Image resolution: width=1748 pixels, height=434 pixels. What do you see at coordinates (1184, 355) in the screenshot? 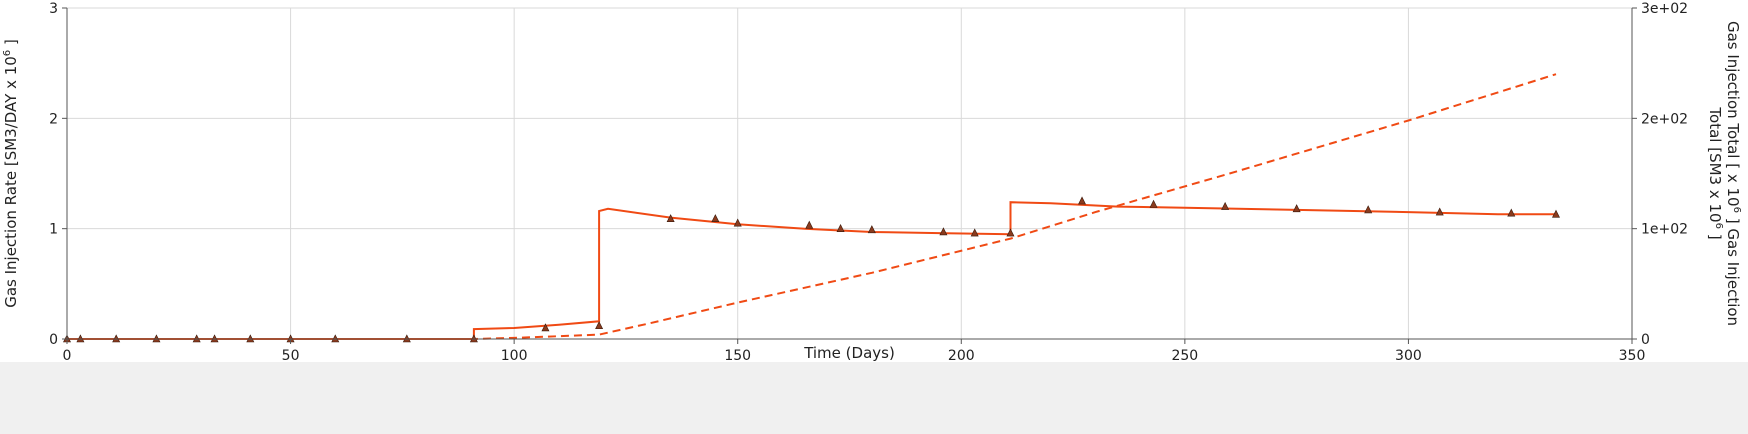
I see `x-tick-label: 250` at bounding box center [1184, 355].